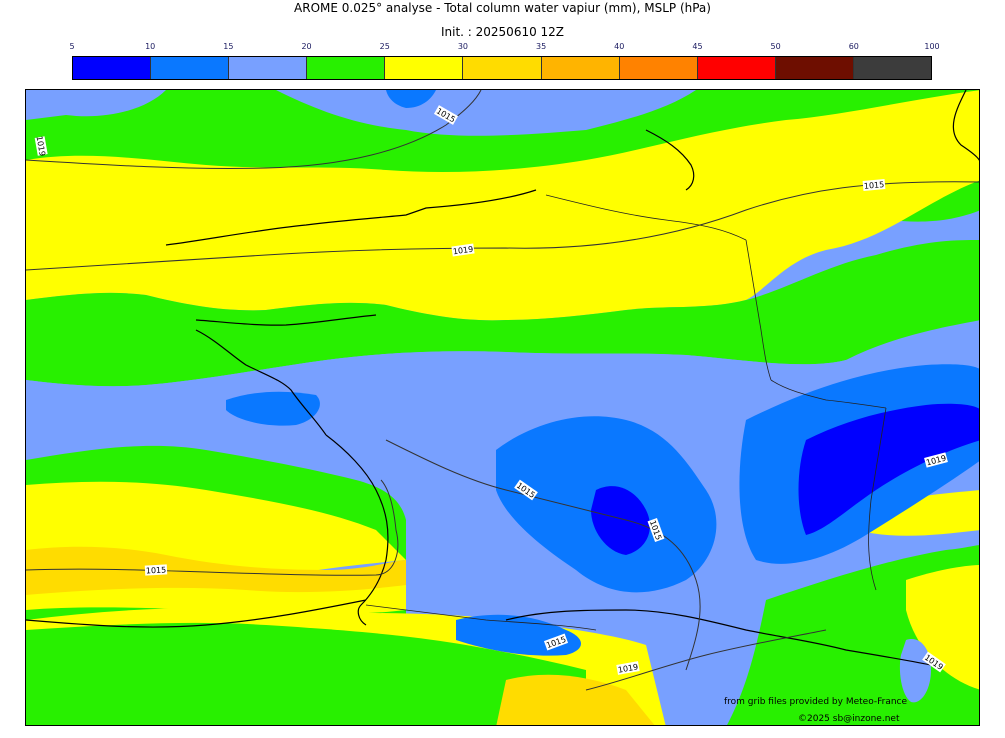 The image size is (1005, 738). I want to click on blue-dark-alps, so click(888, 469).